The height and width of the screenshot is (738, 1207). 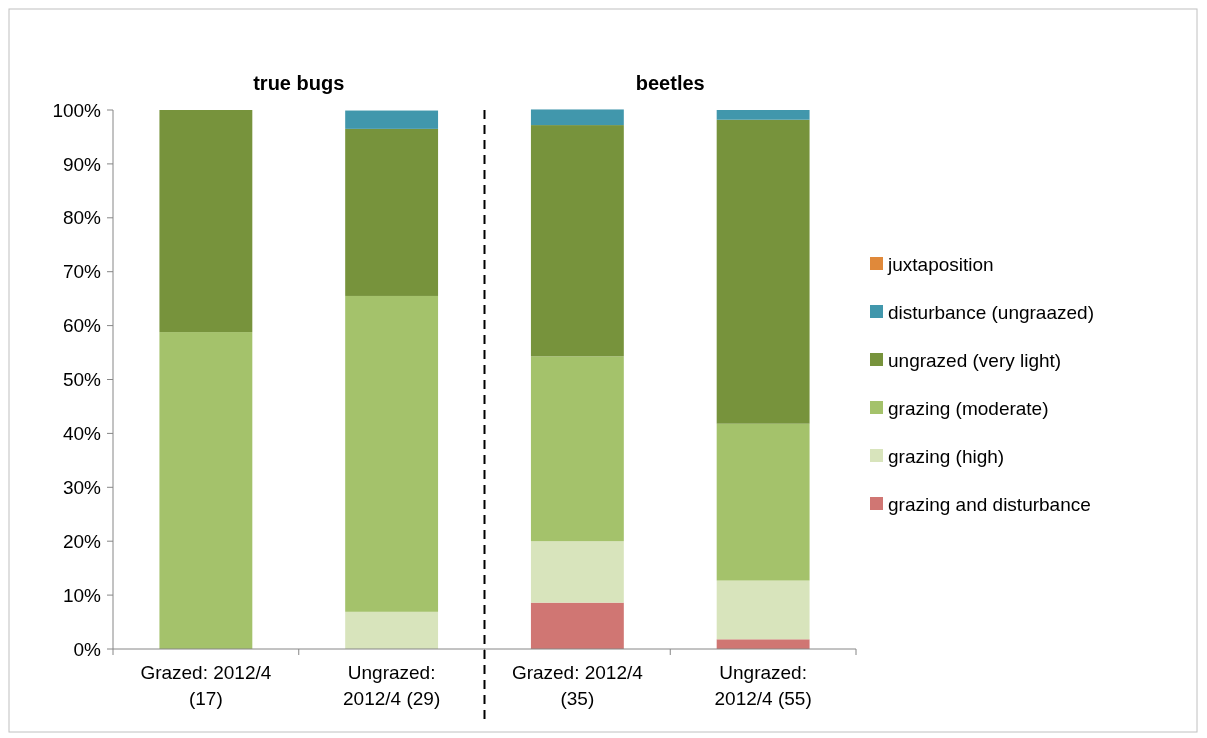 I want to click on legend-label: disturbance (ungraazed), so click(x=991, y=312).